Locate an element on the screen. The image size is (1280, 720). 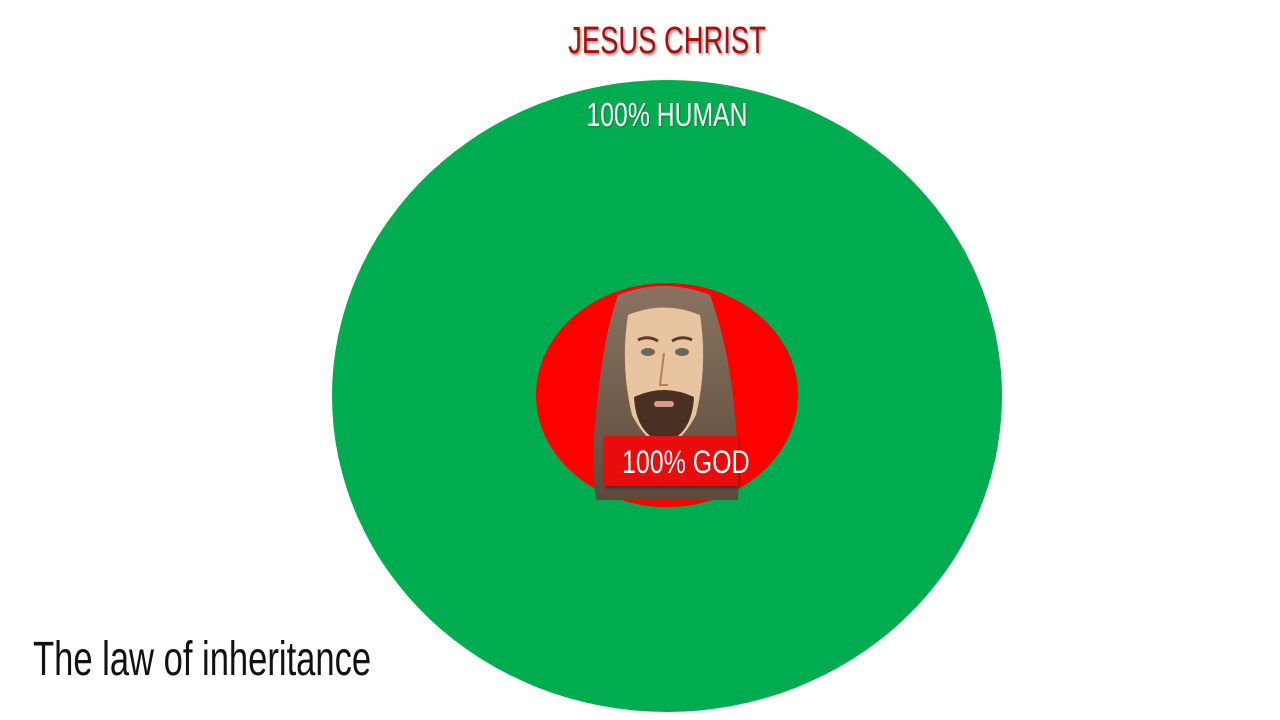
human-label: 100% HUMAN is located at coordinates (667, 114).